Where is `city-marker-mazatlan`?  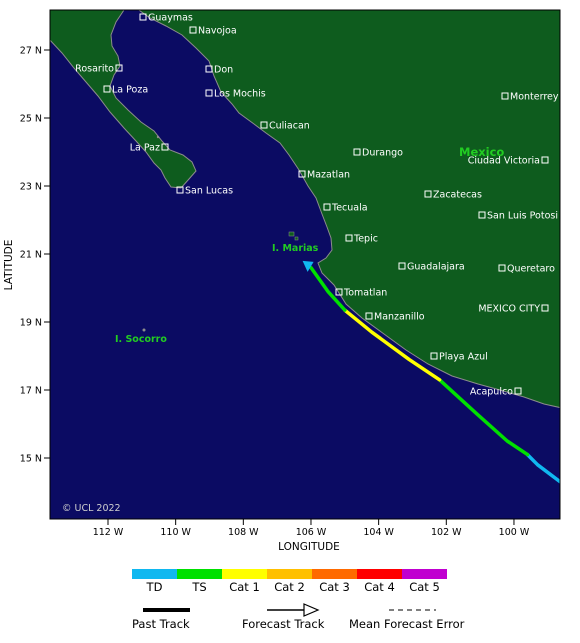 city-marker-mazatlan is located at coordinates (302, 174).